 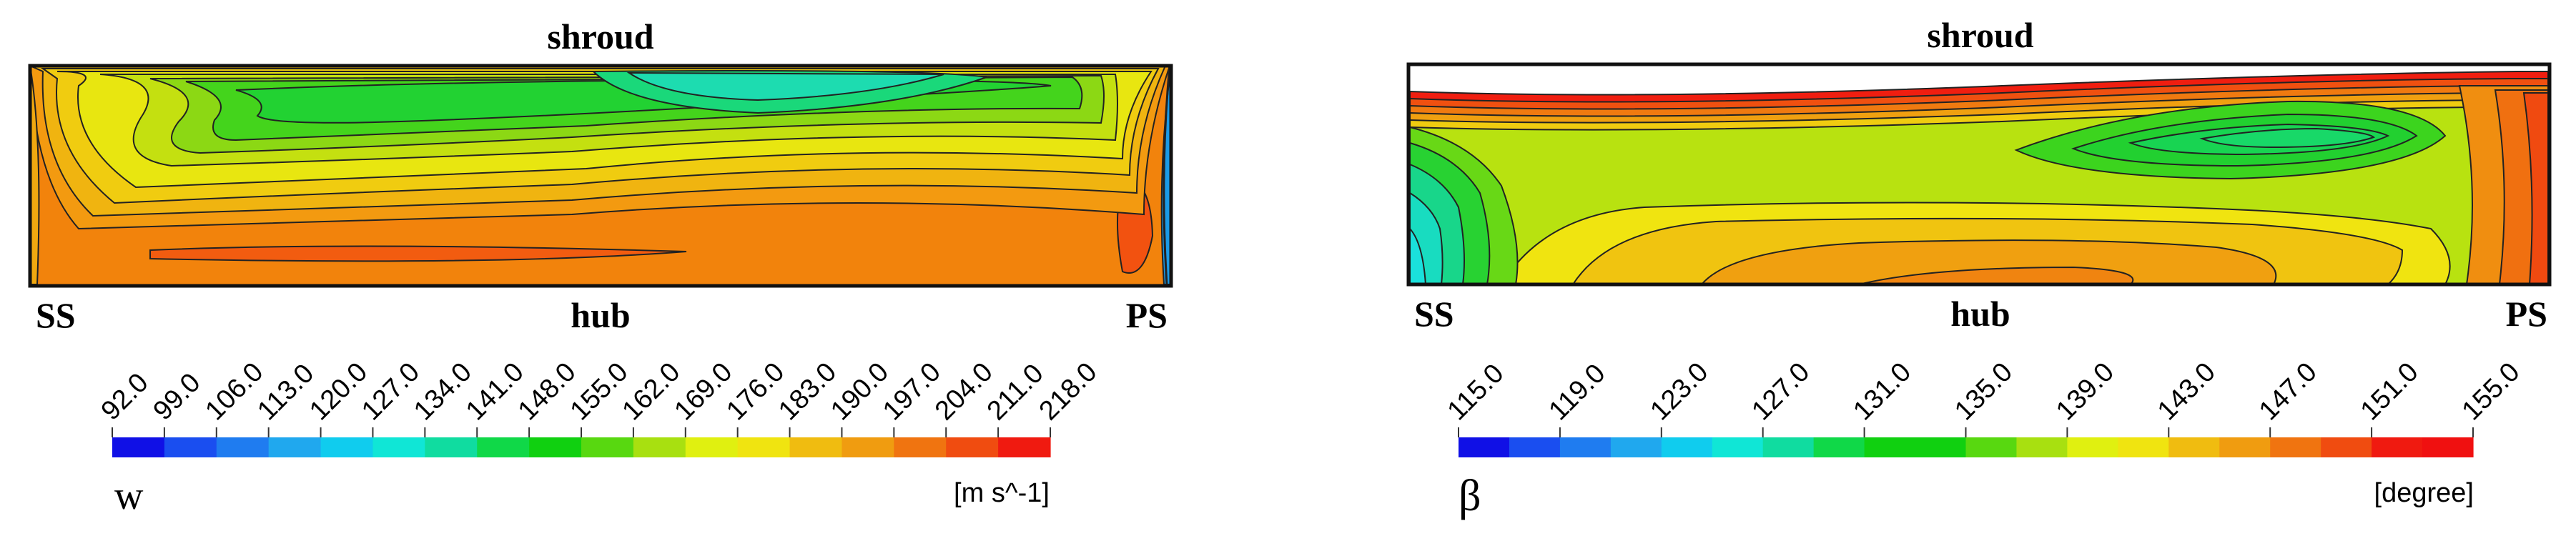 I want to click on beta-colorbar-tick-label: 115.0, so click(x=1476, y=392).